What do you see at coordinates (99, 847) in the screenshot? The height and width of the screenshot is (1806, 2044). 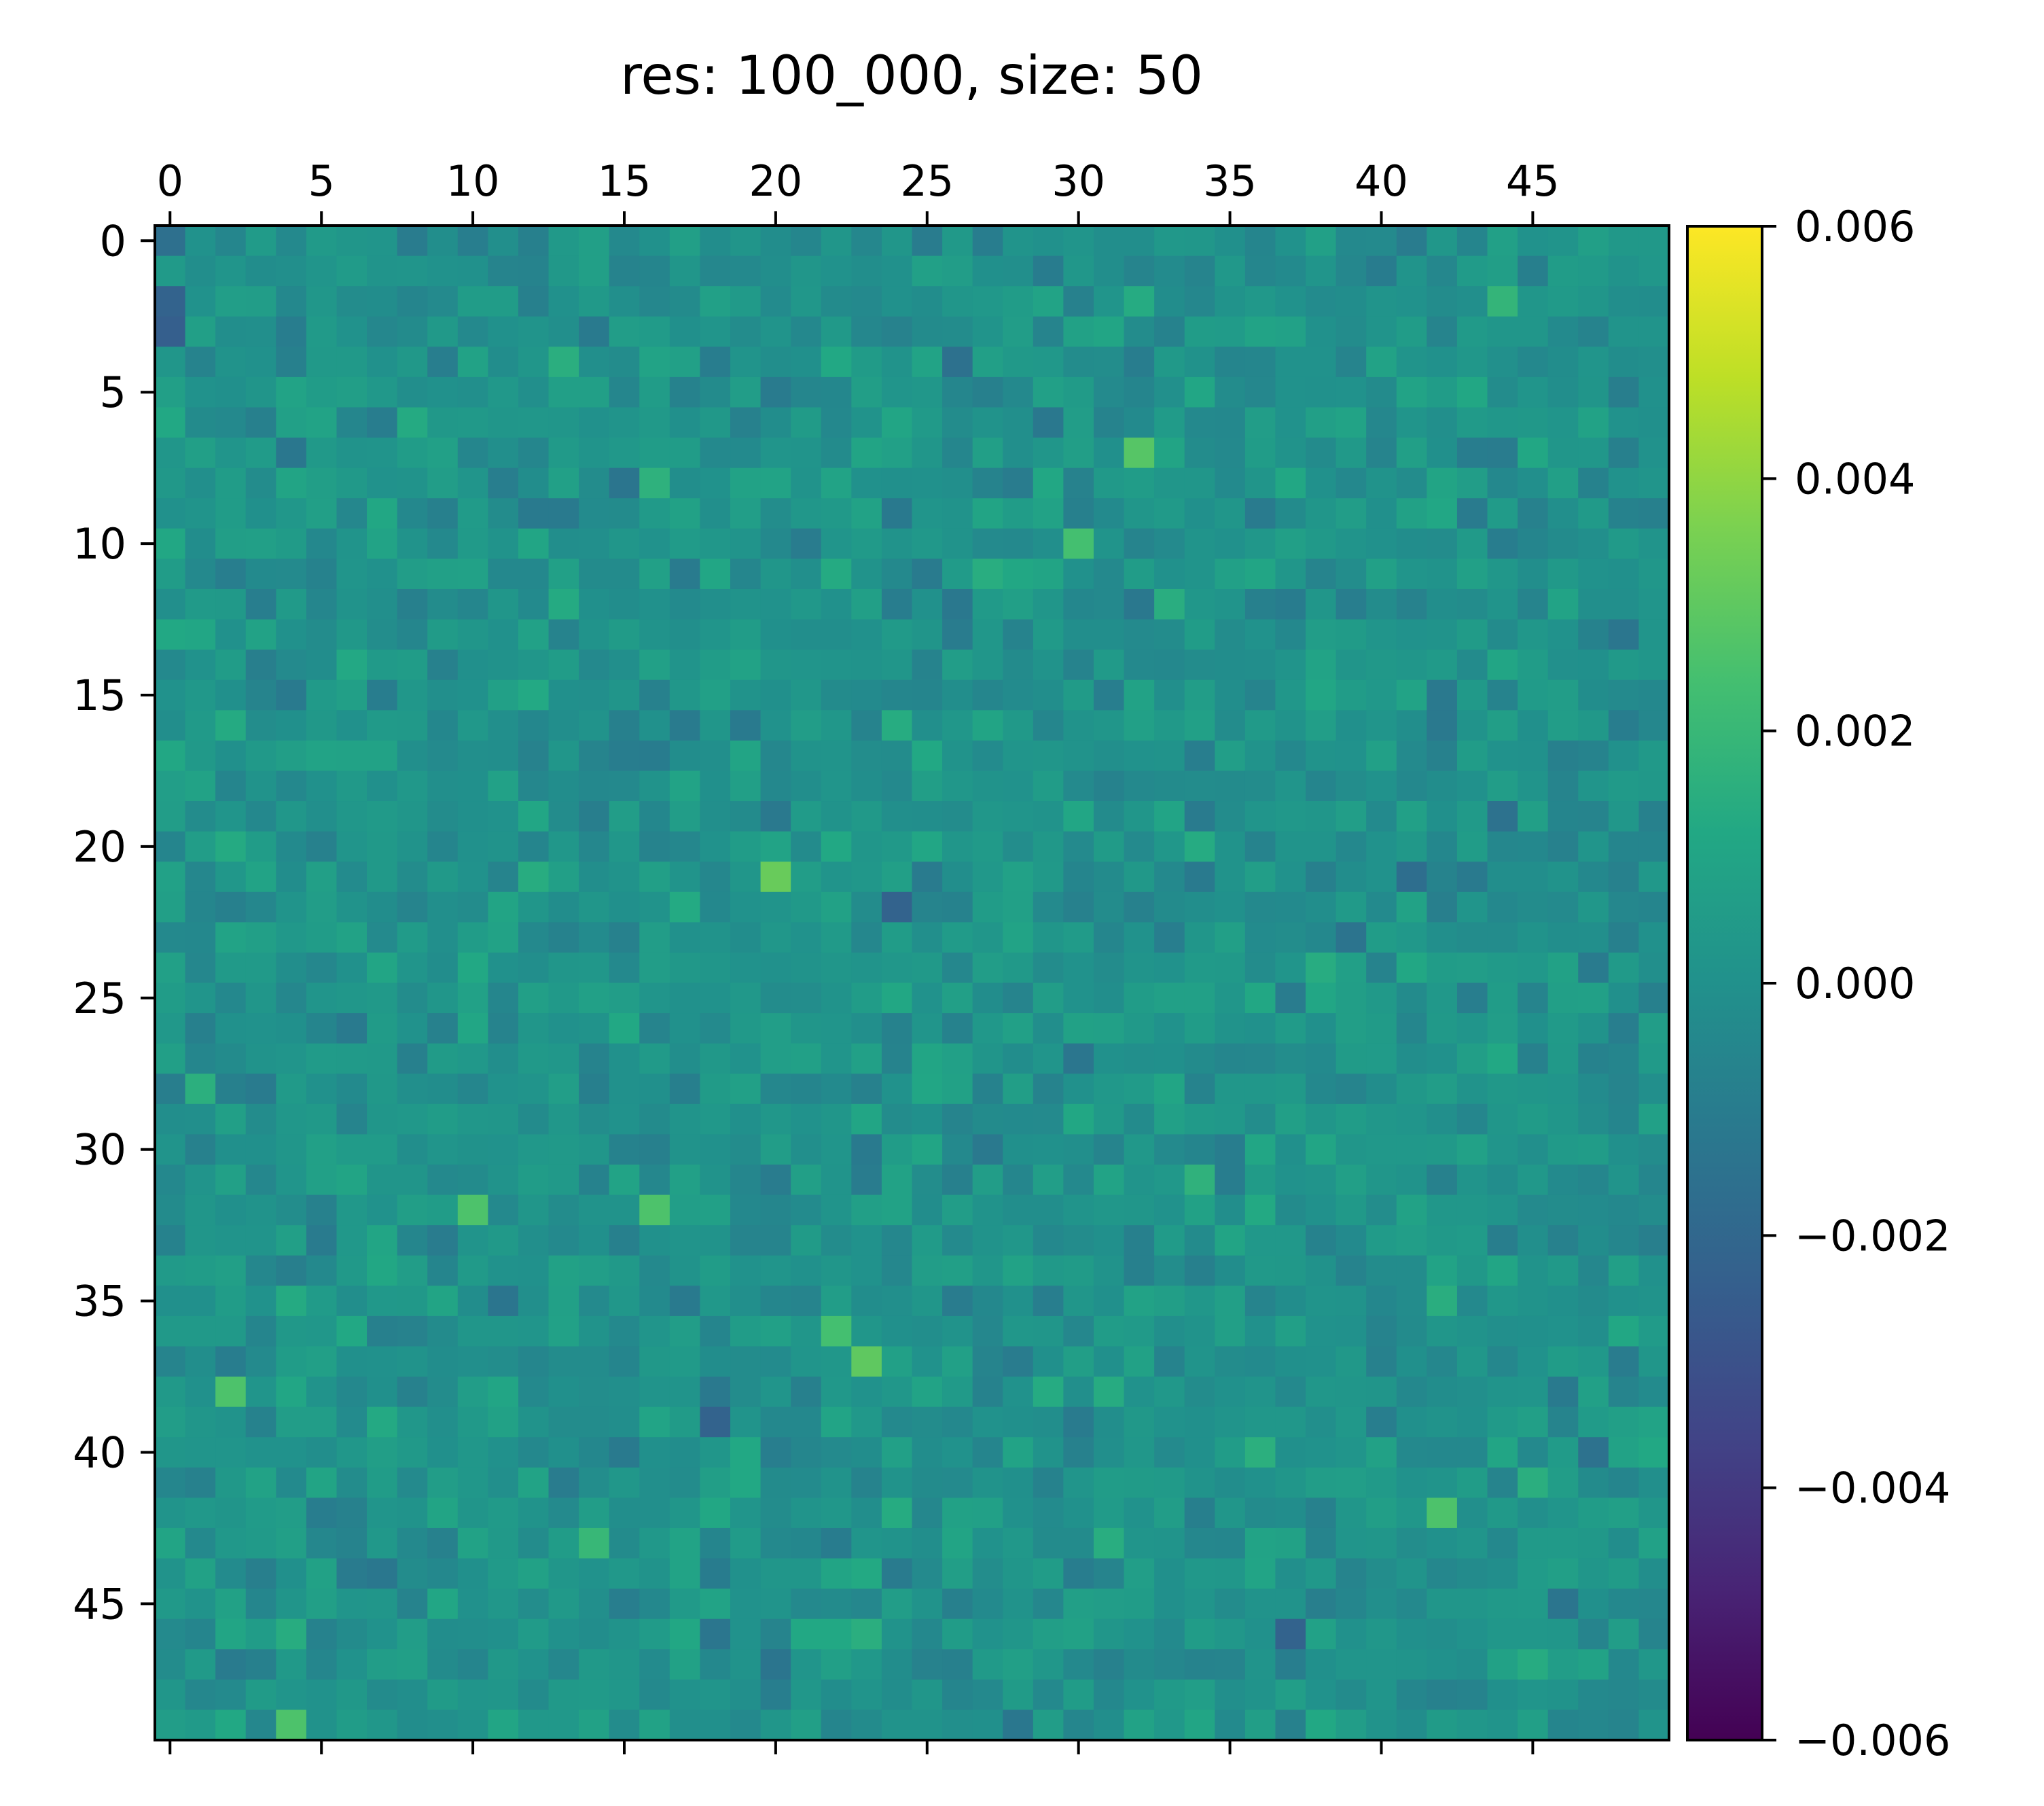 I see `y-tick-label: 20` at bounding box center [99, 847].